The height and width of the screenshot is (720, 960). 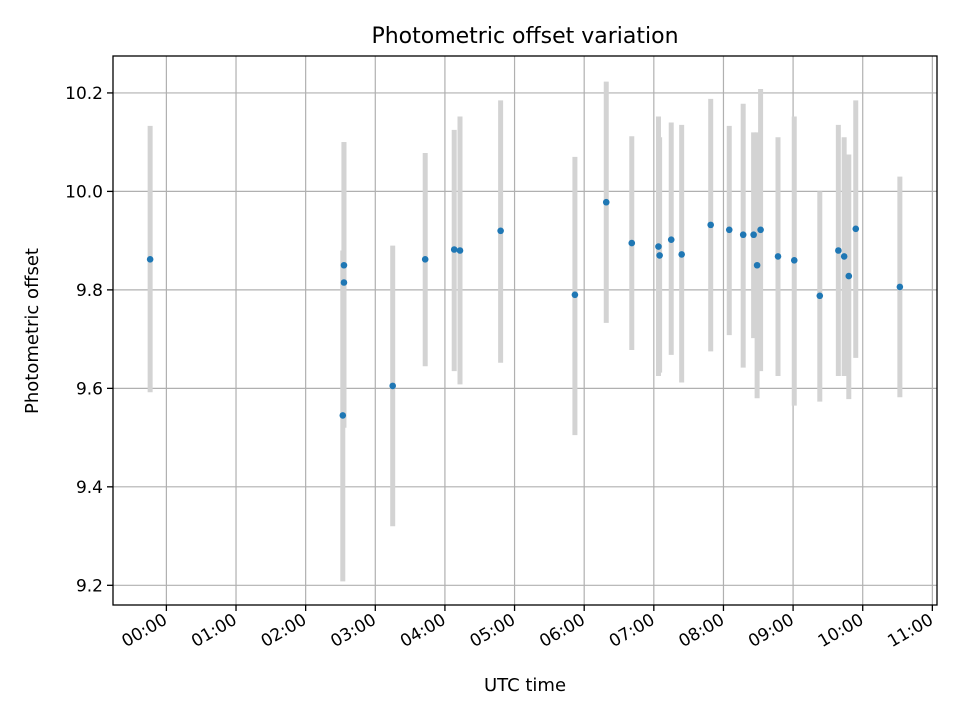 I want to click on x-tick-label: 04:00, so click(x=423, y=631).